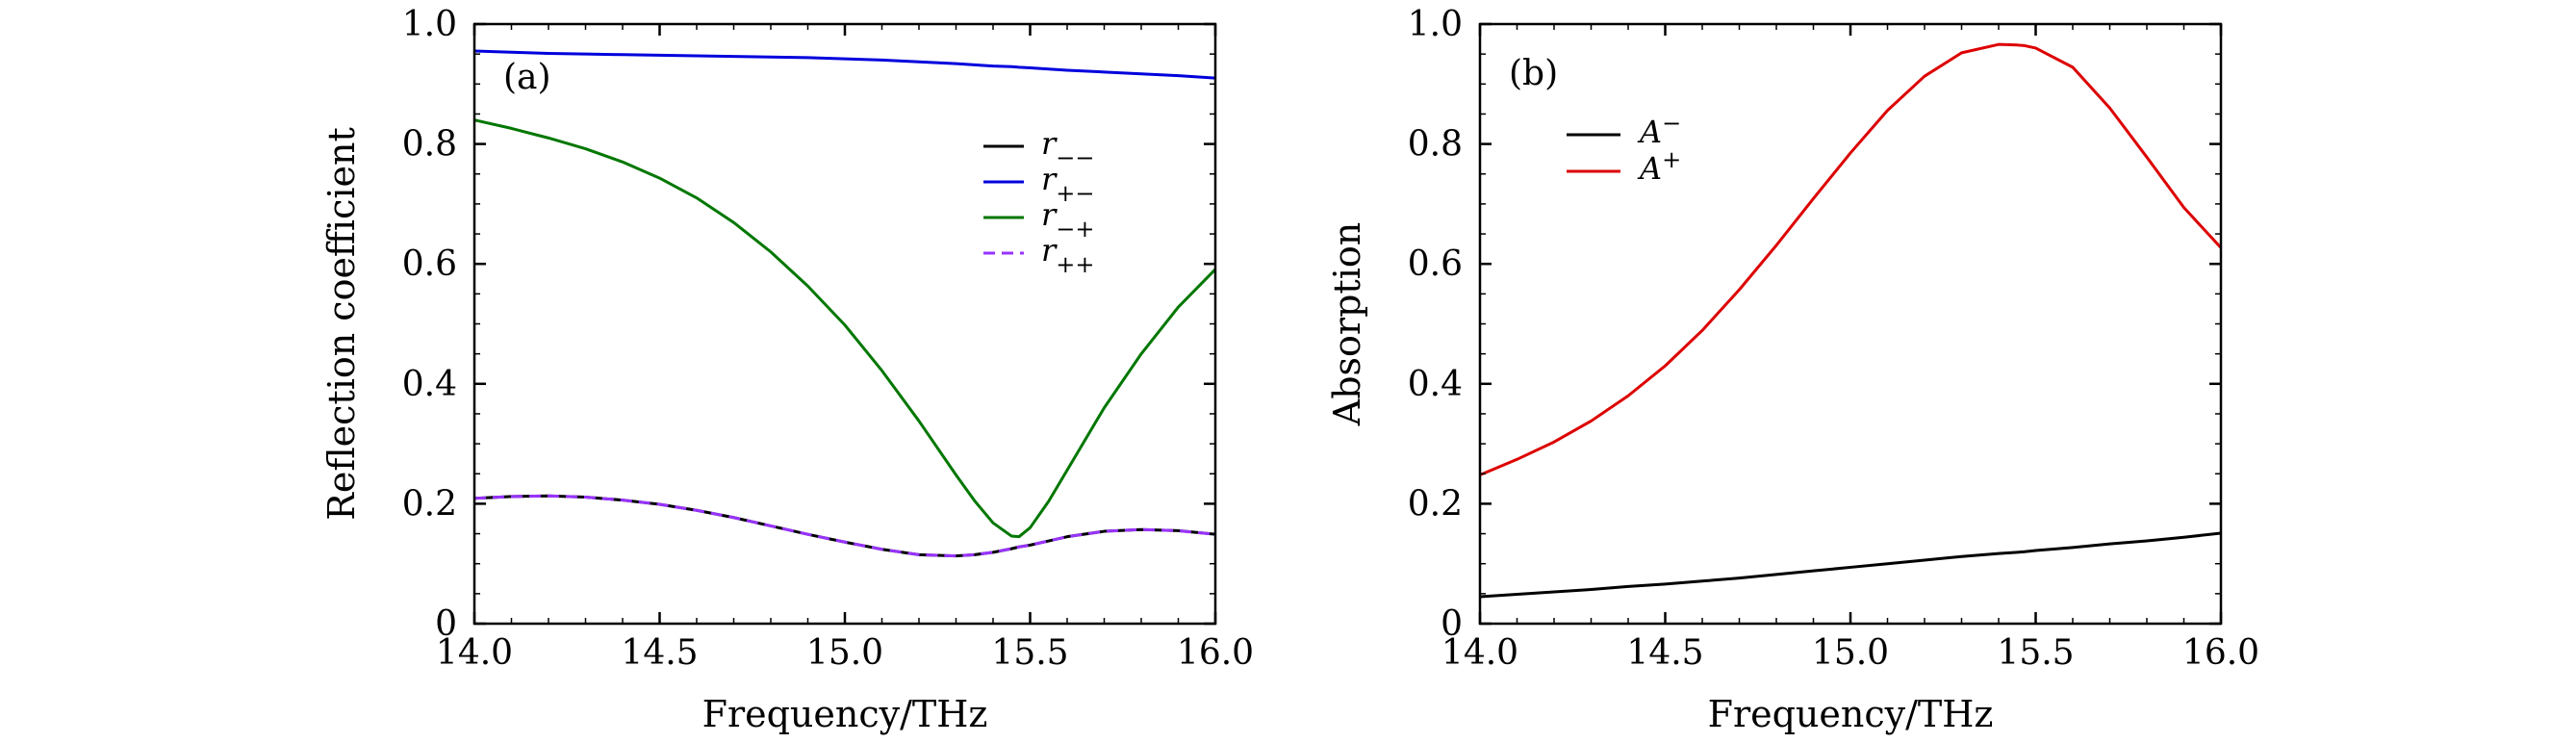  What do you see at coordinates (844, 65) in the screenshot?
I see `series-line-+−` at bounding box center [844, 65].